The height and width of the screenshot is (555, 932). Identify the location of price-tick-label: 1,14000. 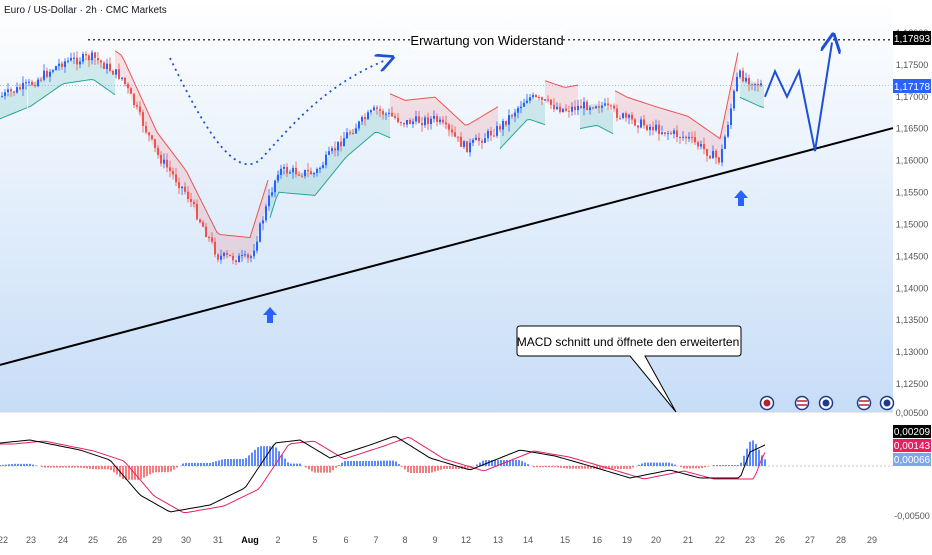
(912, 288).